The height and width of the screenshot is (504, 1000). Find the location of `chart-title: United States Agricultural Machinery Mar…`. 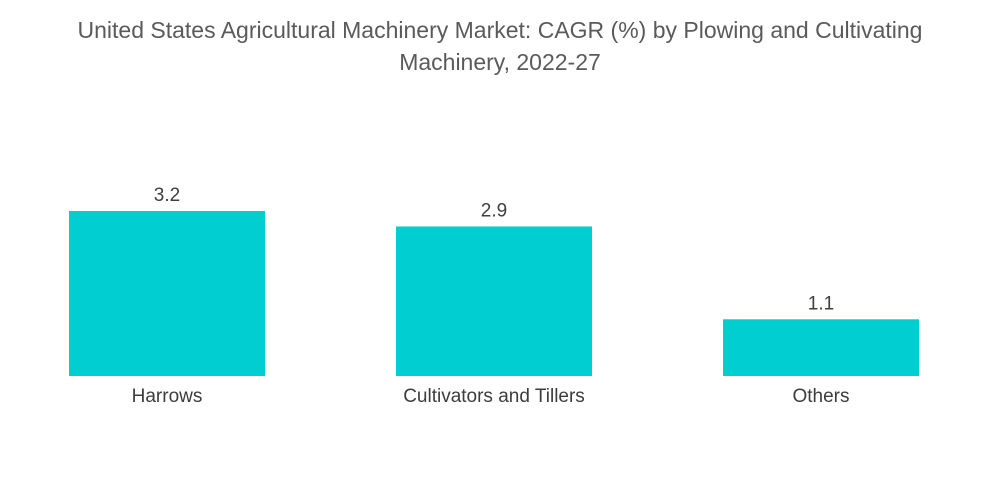

chart-title: United States Agricultural Machinery Mar… is located at coordinates (500, 46).